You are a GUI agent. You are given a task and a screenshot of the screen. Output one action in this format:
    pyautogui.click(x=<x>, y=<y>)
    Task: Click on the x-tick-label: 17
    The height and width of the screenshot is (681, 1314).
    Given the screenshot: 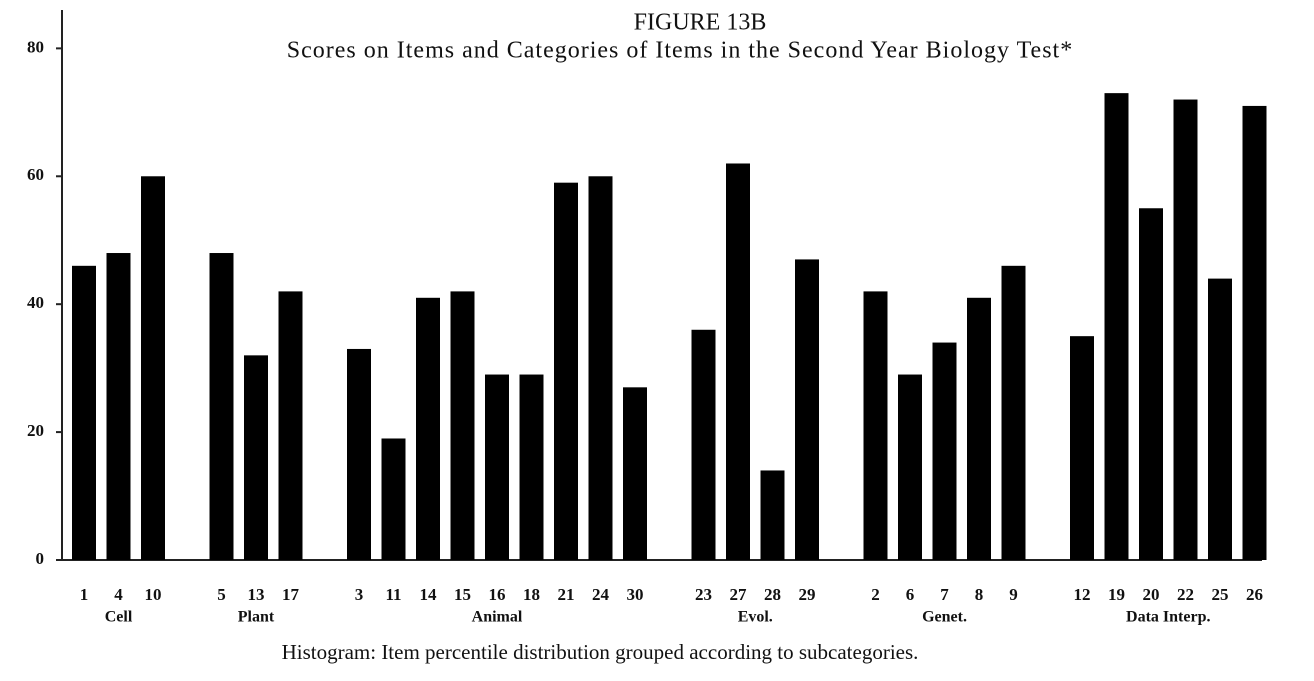 What is the action you would take?
    pyautogui.click(x=291, y=594)
    